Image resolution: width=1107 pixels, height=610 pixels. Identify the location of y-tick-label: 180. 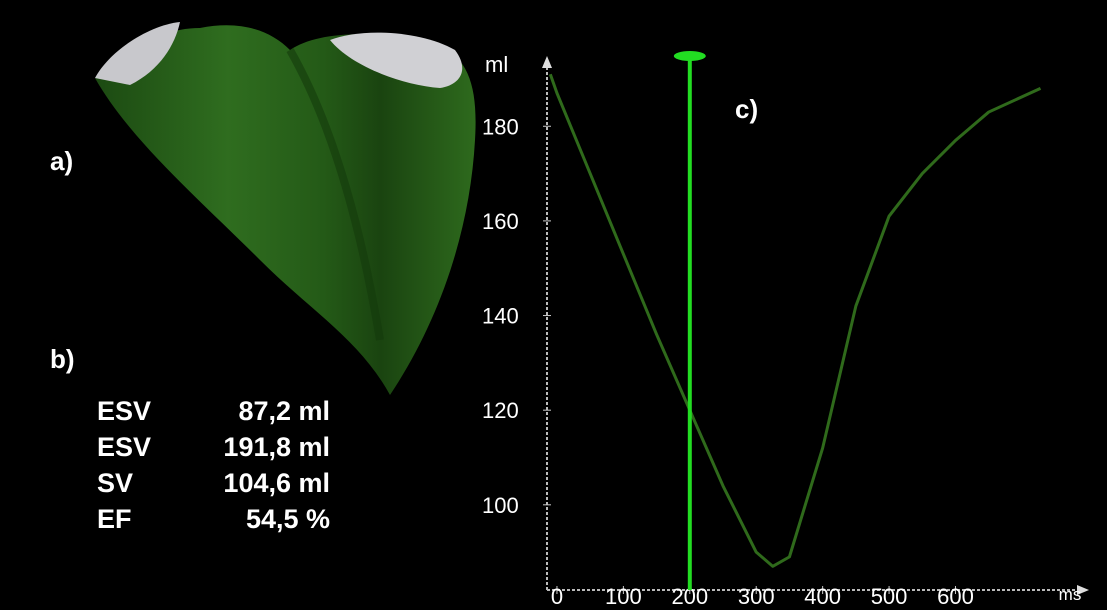
(500, 126).